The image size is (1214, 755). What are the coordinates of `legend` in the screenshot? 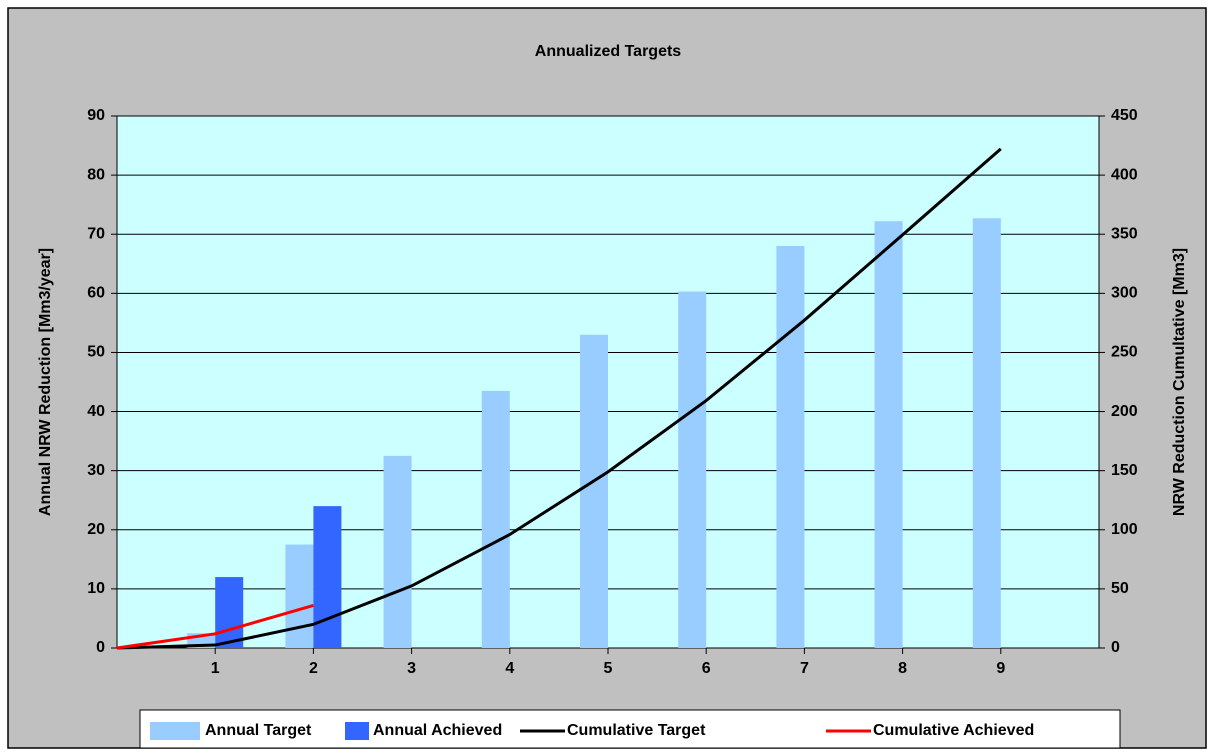 It's located at (630, 729).